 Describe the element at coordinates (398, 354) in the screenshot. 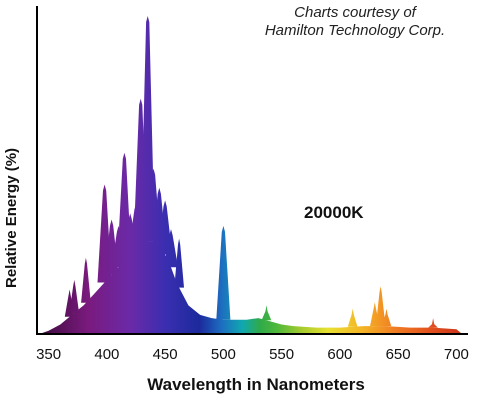

I see `x-tick-label: 650` at that location.